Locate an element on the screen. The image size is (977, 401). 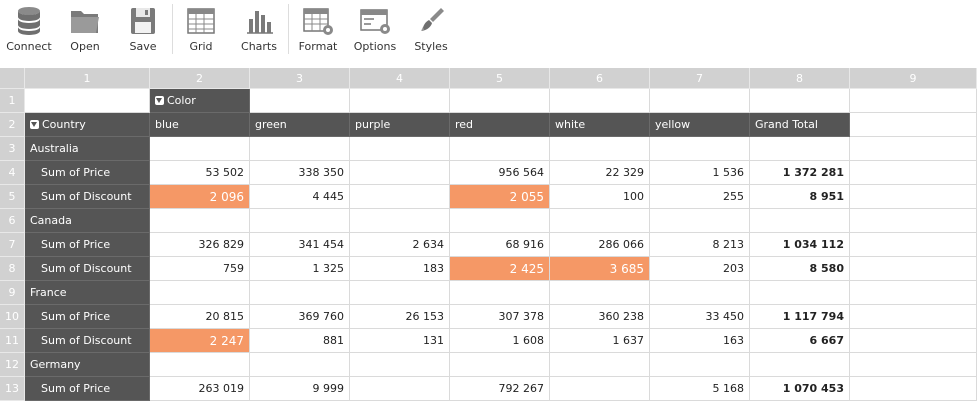
value-cell: 163 is located at coordinates (700, 341).